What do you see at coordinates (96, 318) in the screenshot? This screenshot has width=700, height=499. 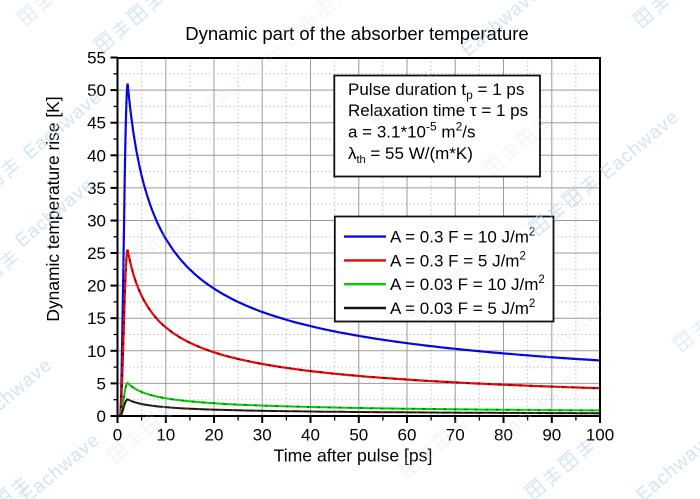 I see `svg-text: 15` at bounding box center [96, 318].